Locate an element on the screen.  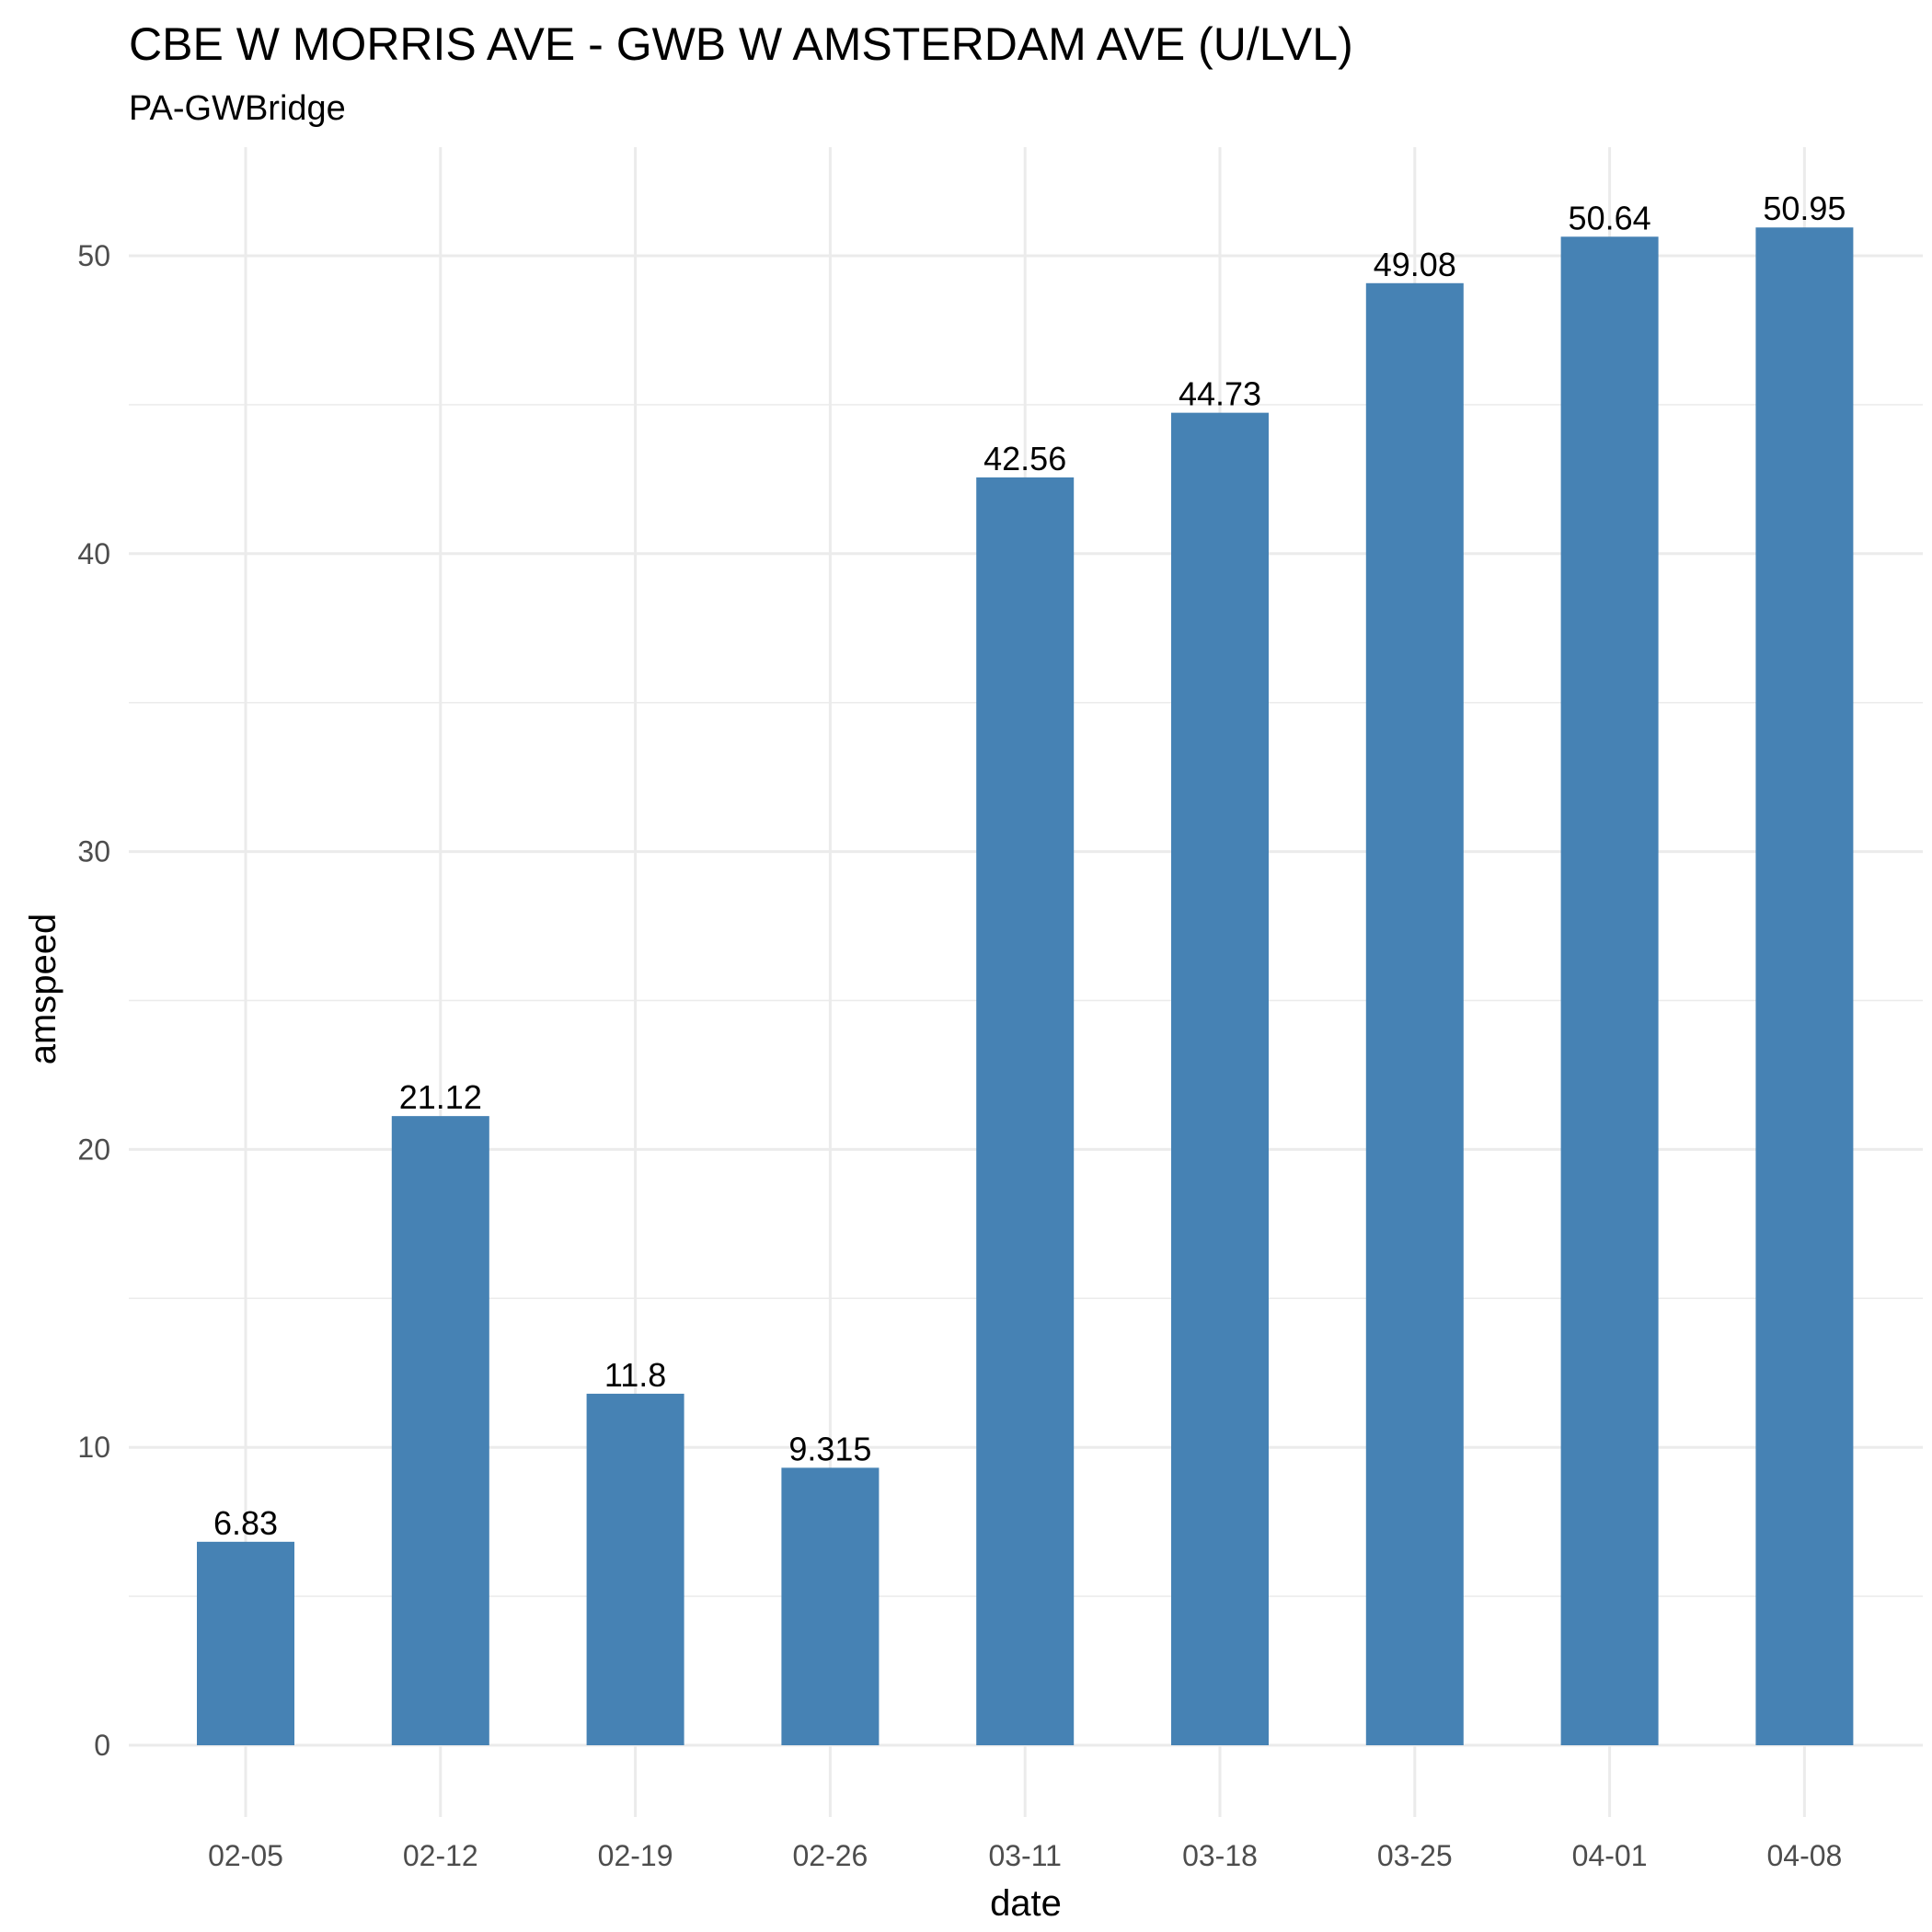
y-tick-label: 10 is located at coordinates (93, 1447).